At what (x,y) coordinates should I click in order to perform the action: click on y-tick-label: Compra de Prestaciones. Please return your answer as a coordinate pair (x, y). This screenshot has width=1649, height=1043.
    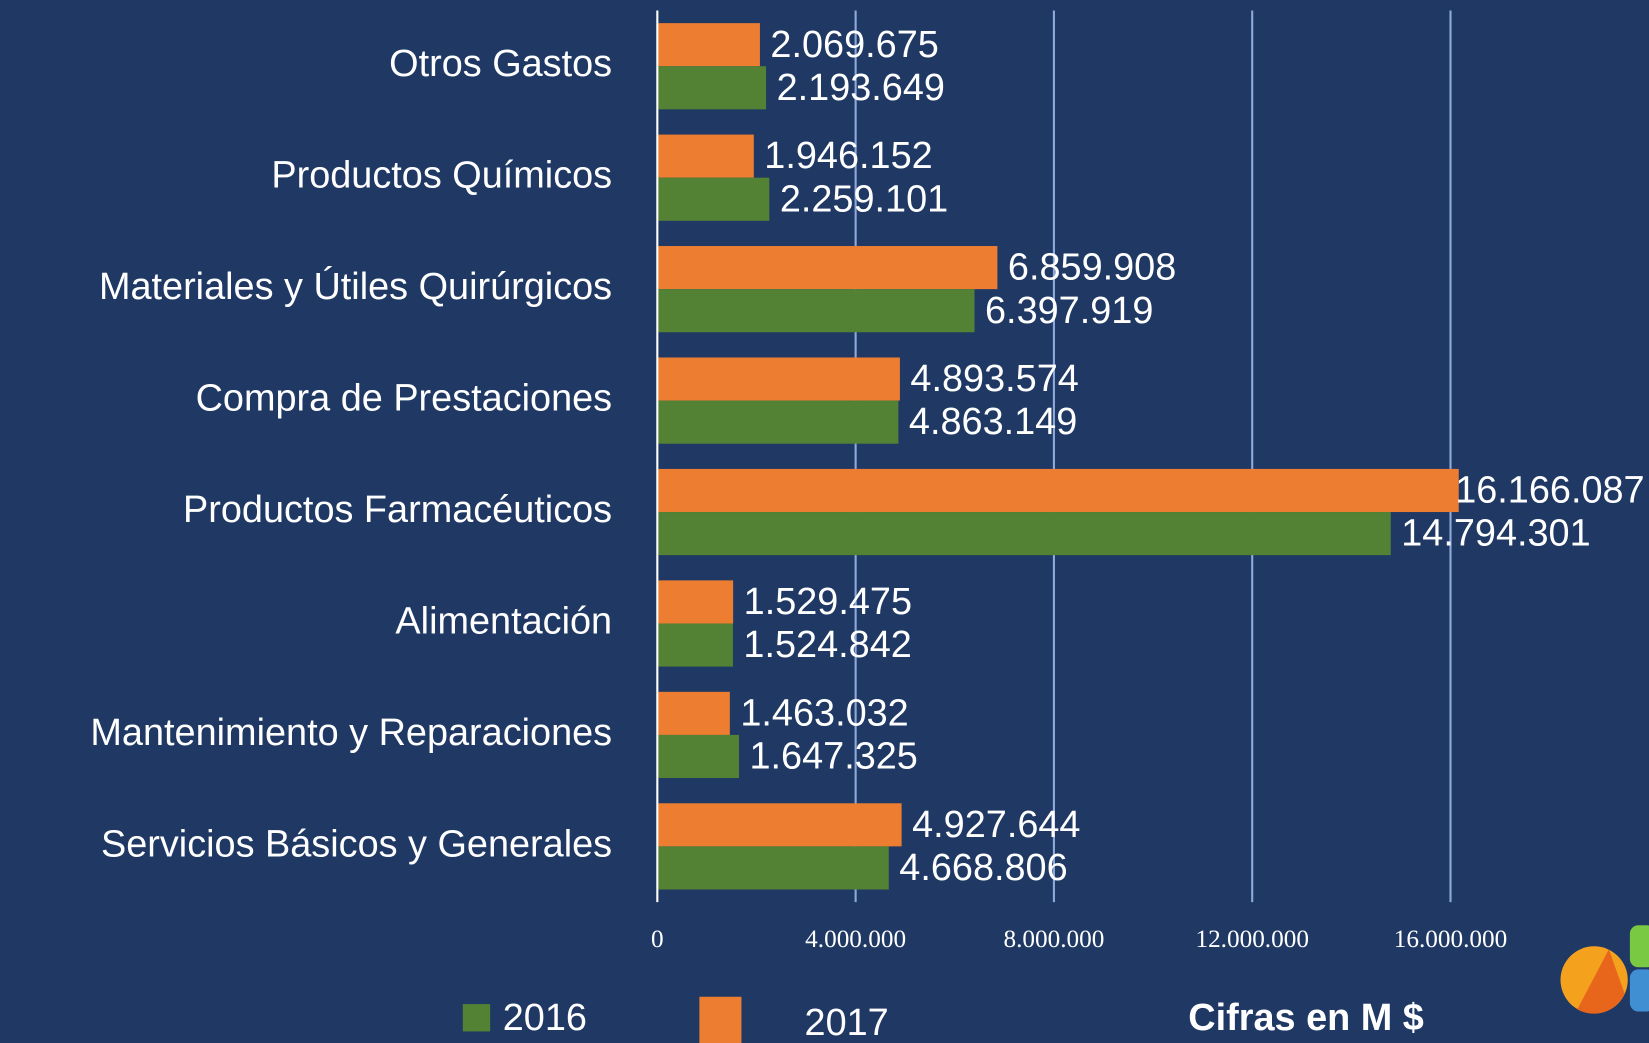
    Looking at the image, I should click on (404, 399).